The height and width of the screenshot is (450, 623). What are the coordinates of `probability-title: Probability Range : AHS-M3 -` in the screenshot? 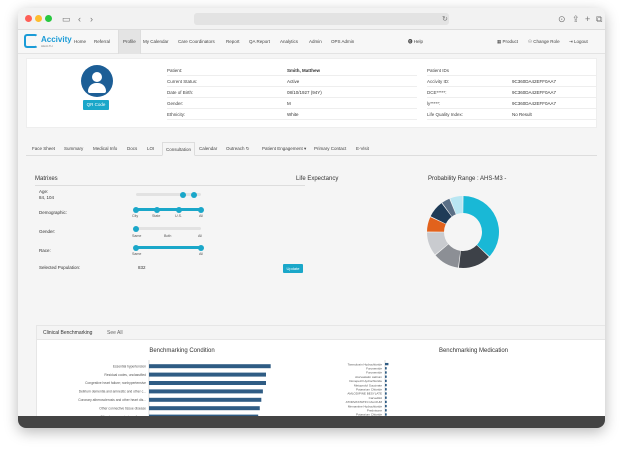 It's located at (467, 179).